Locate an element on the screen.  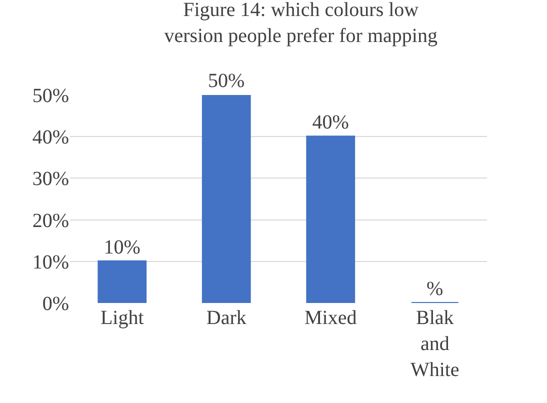
x-tick-label: Mixed is located at coordinates (330, 318).